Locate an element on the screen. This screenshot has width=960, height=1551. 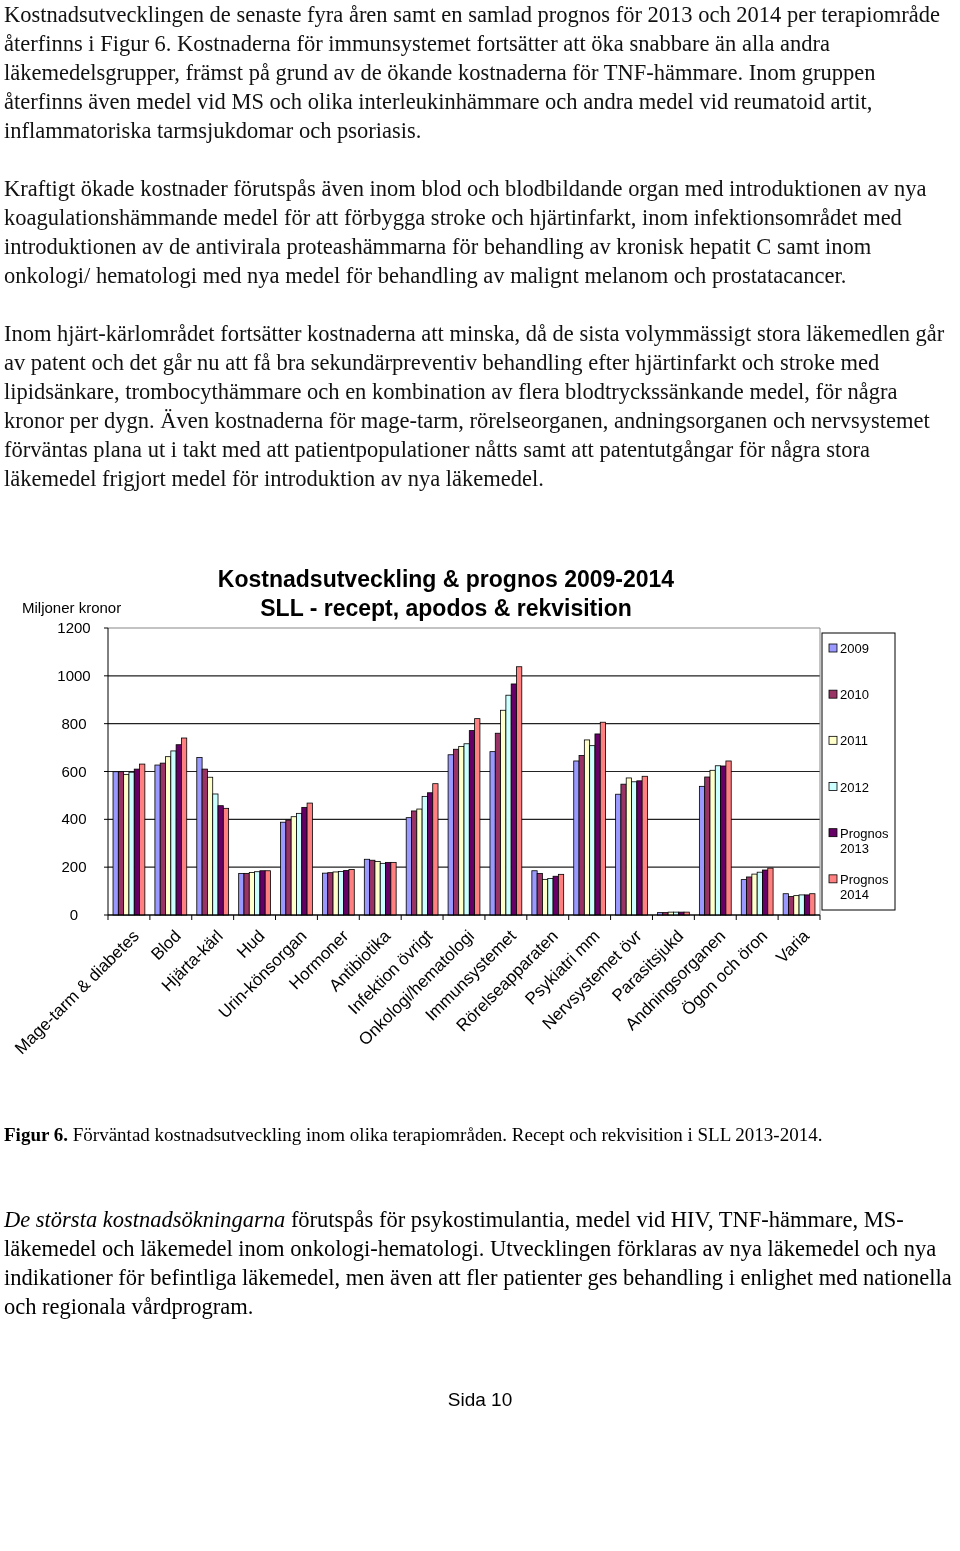
text: Kraftigt ökade kostnader förutspås även inom blod och blodbildande organ med introduktionen av nya koagulationshämmande medel för att förbygga stroke och hjärtinfarkt, inom infektionsområdet med introduktionen av de antivirala proteashämmarna för behandling av kronisk hepatit C samt inom onkologi/ hematologi med nya medel för behandling av malignt melanom och prostatacancer. is located at coordinates (466, 232).